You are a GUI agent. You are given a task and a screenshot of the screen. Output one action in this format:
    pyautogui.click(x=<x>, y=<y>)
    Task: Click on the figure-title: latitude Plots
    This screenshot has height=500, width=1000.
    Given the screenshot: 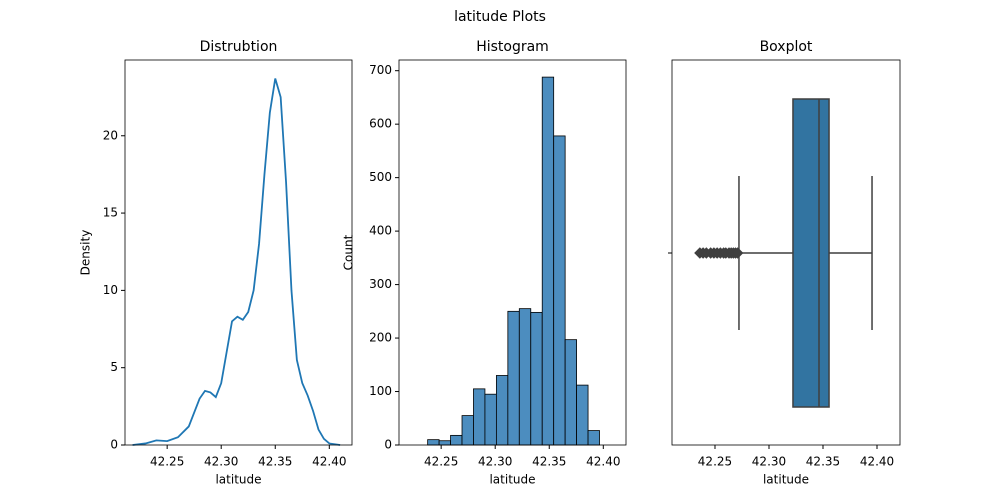 What is the action you would take?
    pyautogui.click(x=500, y=17)
    